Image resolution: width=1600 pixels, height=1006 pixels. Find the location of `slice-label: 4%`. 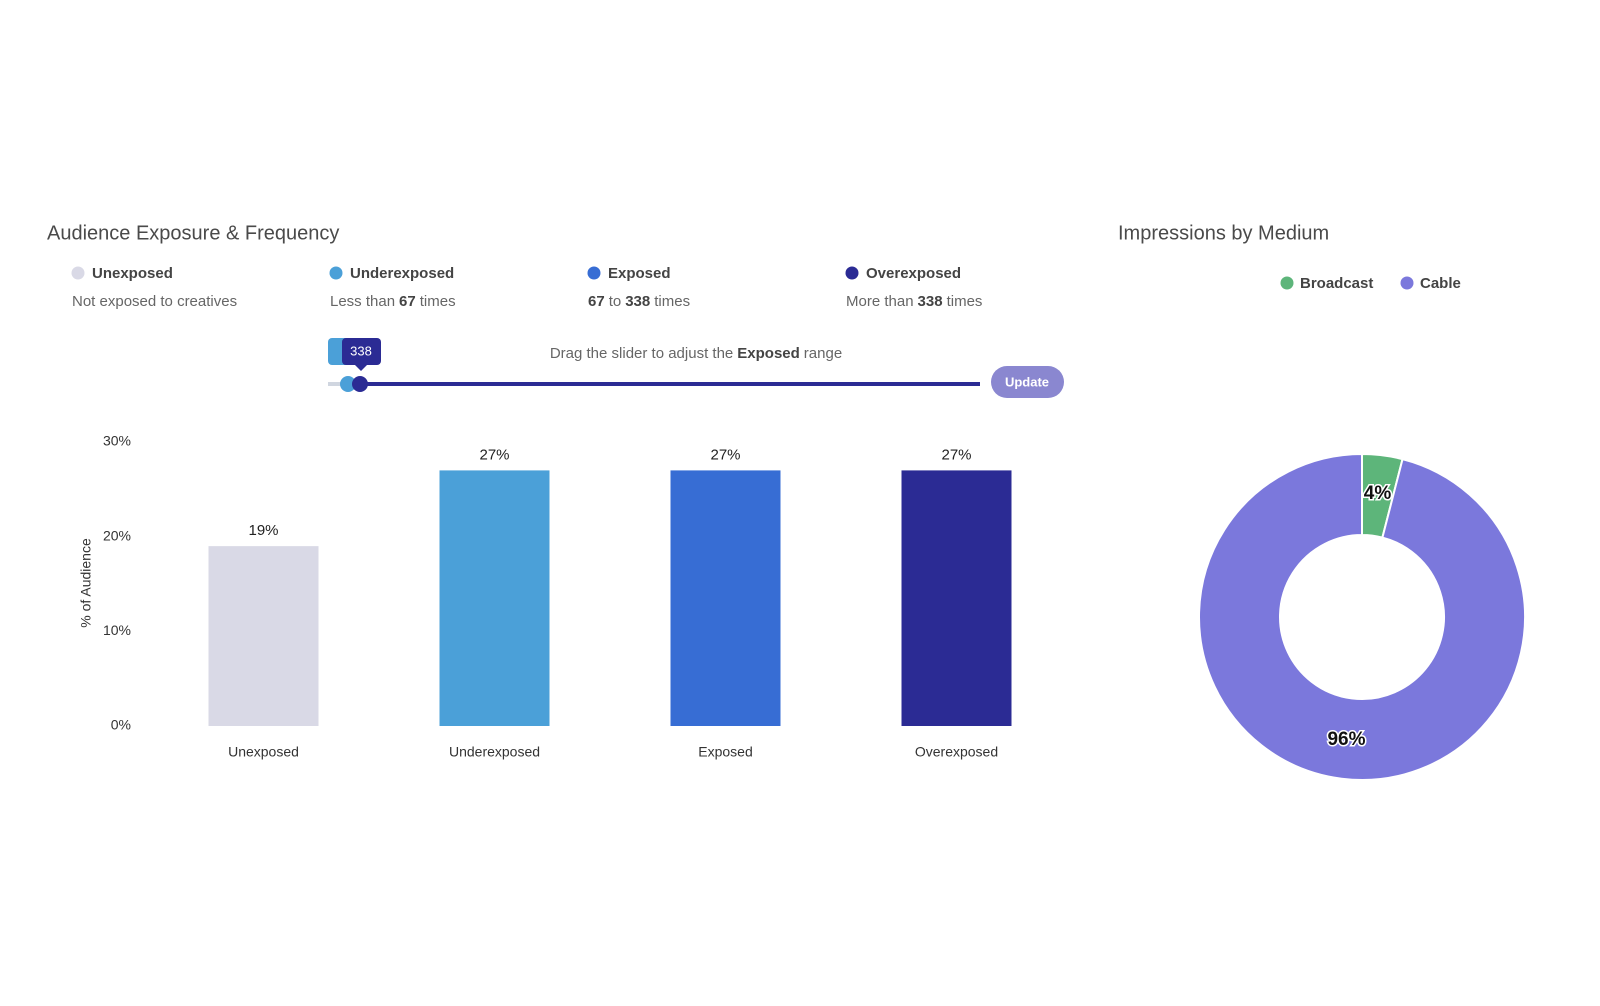

slice-label: 4% is located at coordinates (1378, 493).